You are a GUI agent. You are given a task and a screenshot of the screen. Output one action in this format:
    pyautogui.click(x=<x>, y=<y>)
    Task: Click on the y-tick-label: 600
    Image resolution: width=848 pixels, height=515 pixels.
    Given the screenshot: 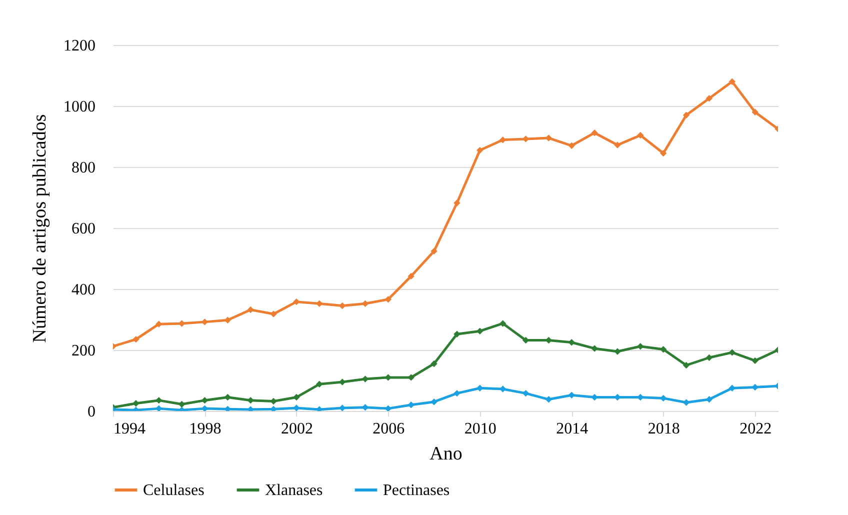 What is the action you would take?
    pyautogui.click(x=84, y=229)
    